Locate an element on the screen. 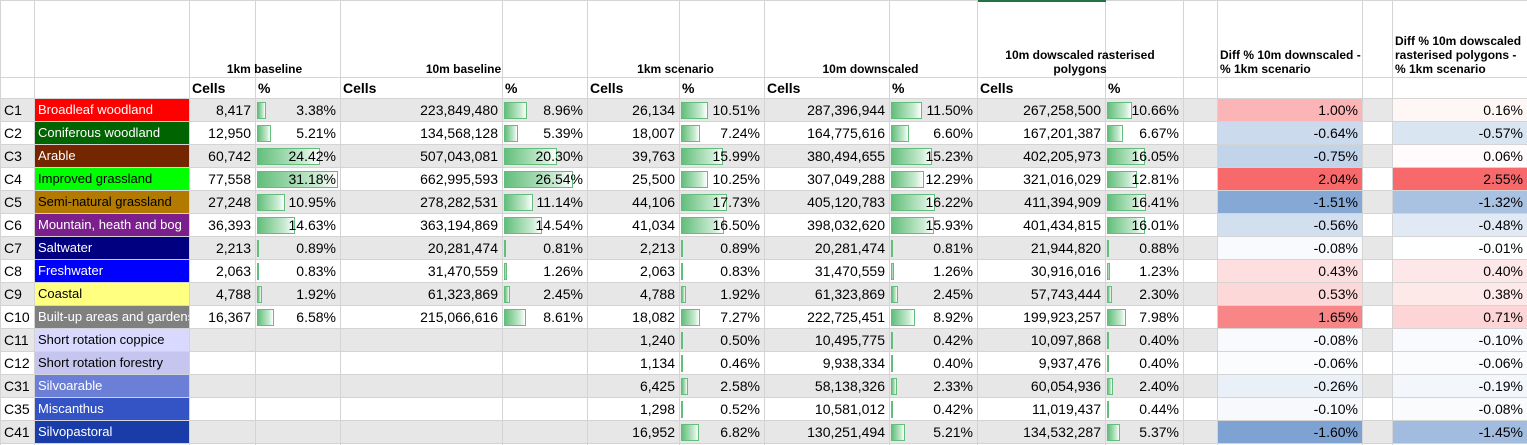  percent-cell: 16.01% is located at coordinates (1144, 225).